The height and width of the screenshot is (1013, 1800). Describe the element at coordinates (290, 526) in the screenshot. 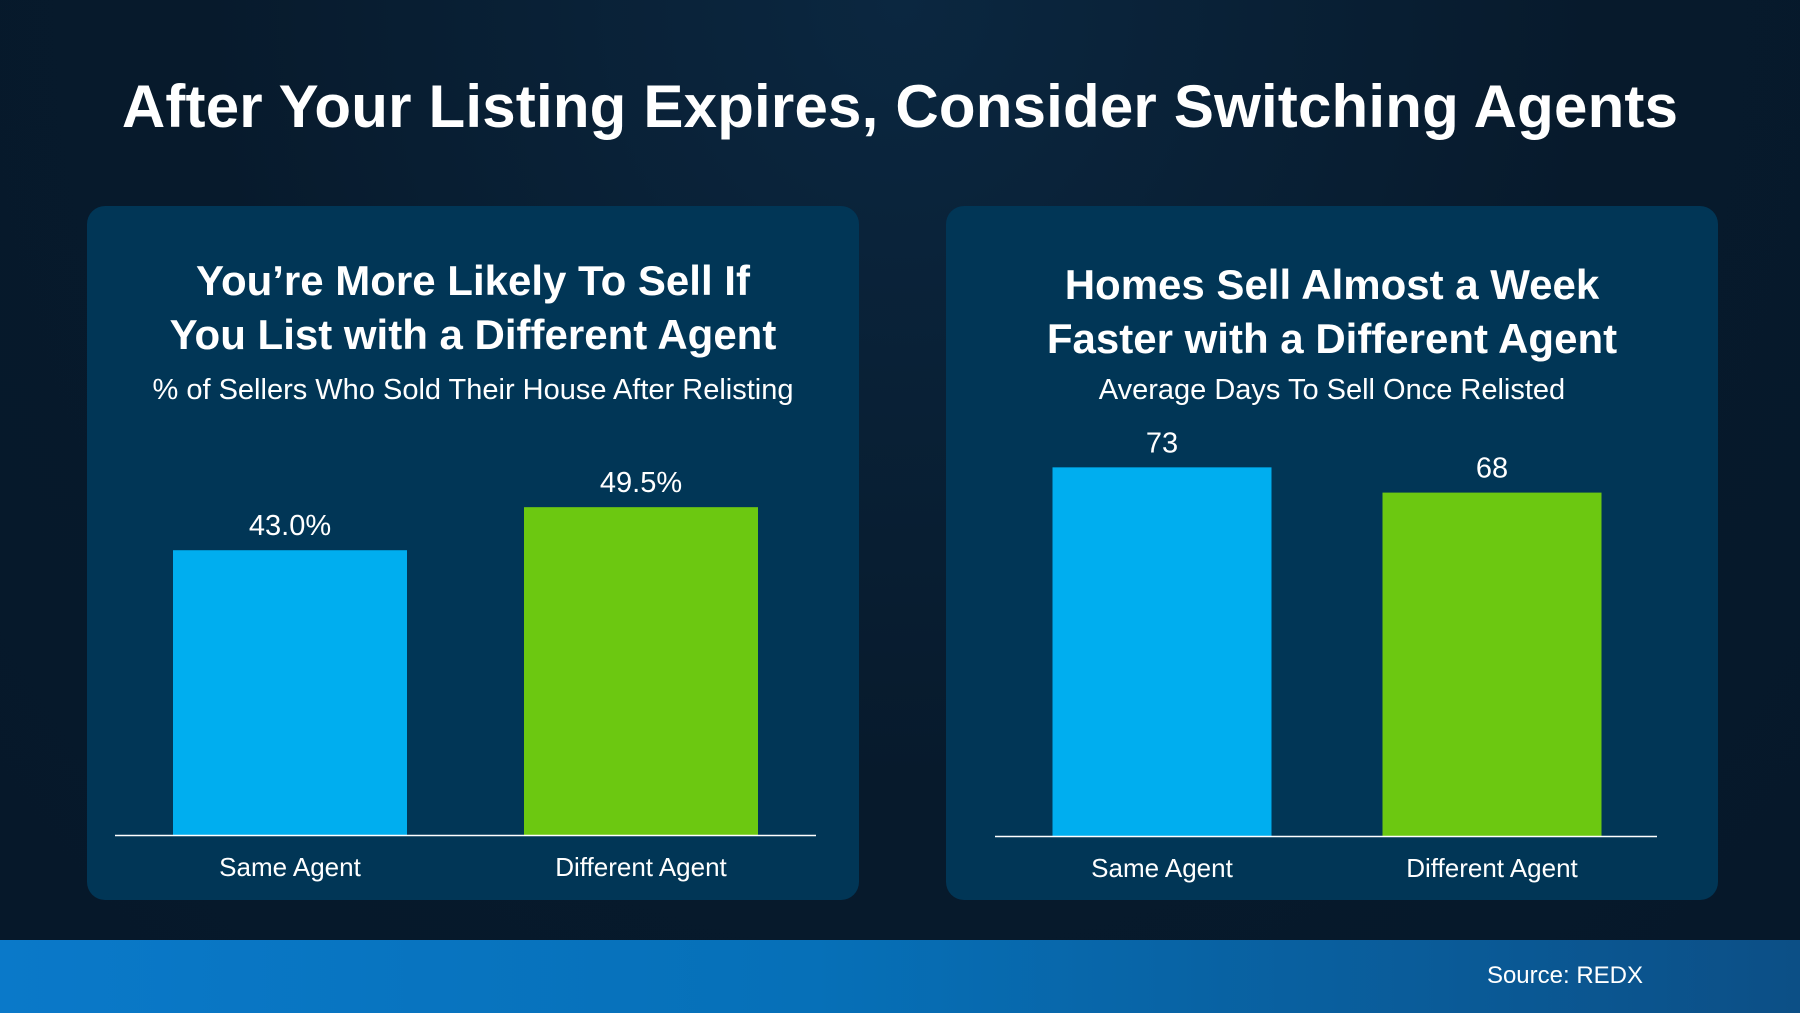

I see `data-label: 43.0%` at that location.